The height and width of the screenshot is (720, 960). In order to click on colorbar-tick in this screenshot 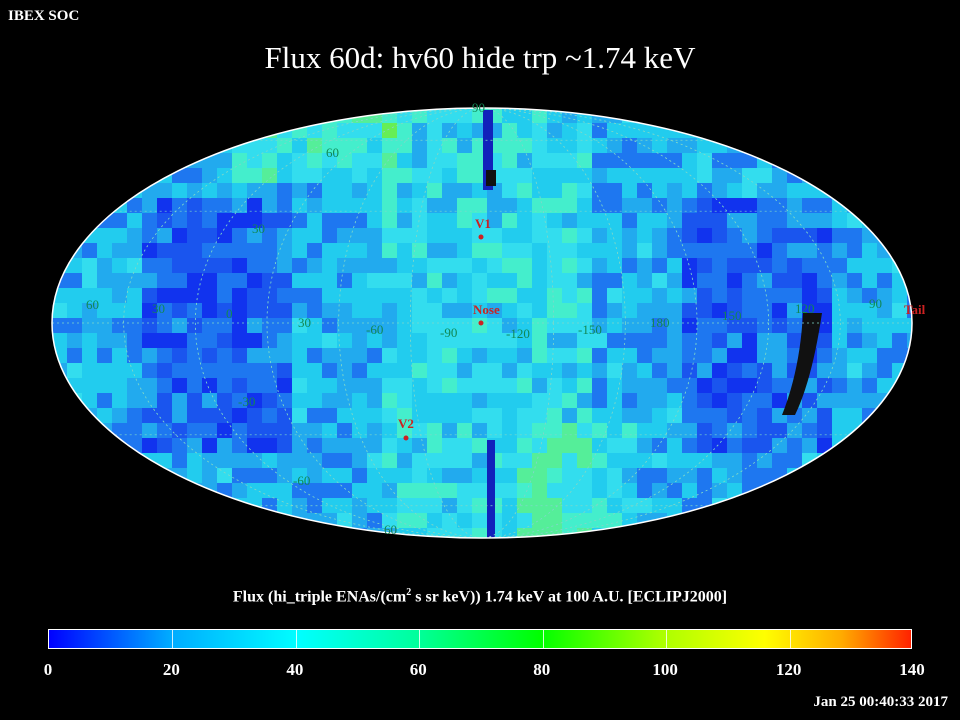, I will do `click(420, 639)`.